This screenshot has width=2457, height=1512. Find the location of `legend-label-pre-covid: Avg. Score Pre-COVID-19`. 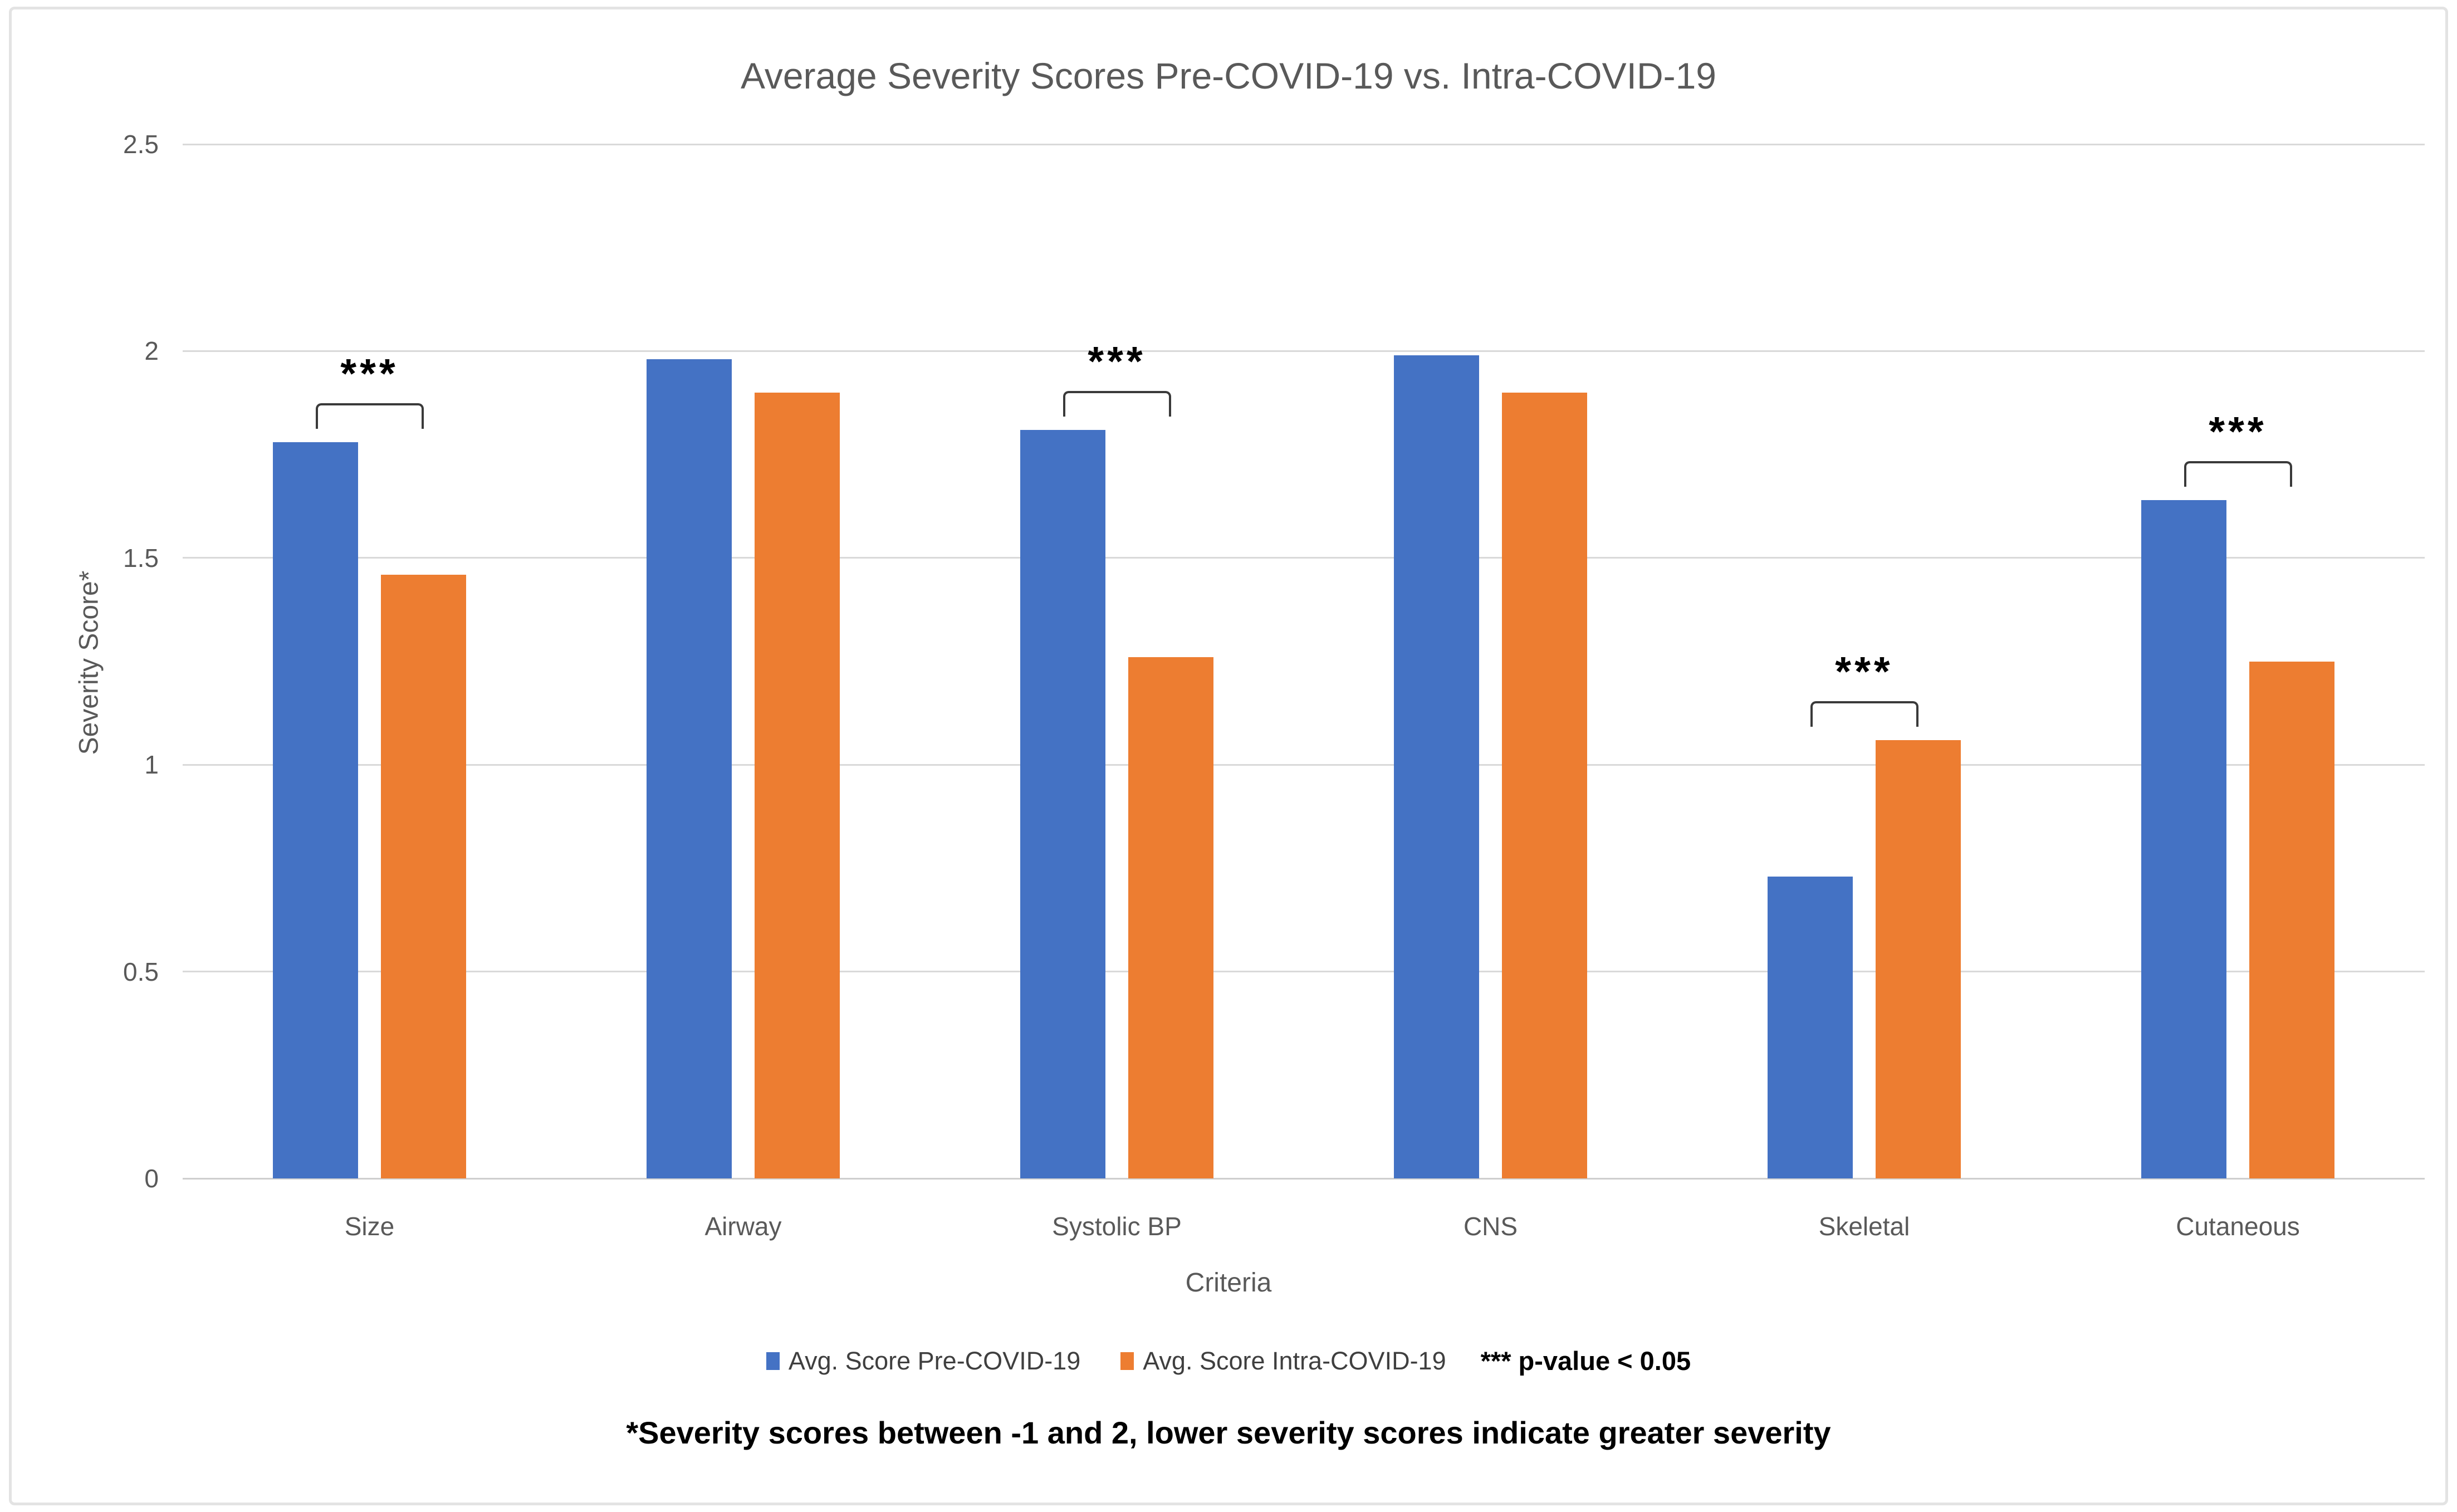

legend-label-pre-covid: Avg. Score Pre-COVID-19 is located at coordinates (934, 1360).